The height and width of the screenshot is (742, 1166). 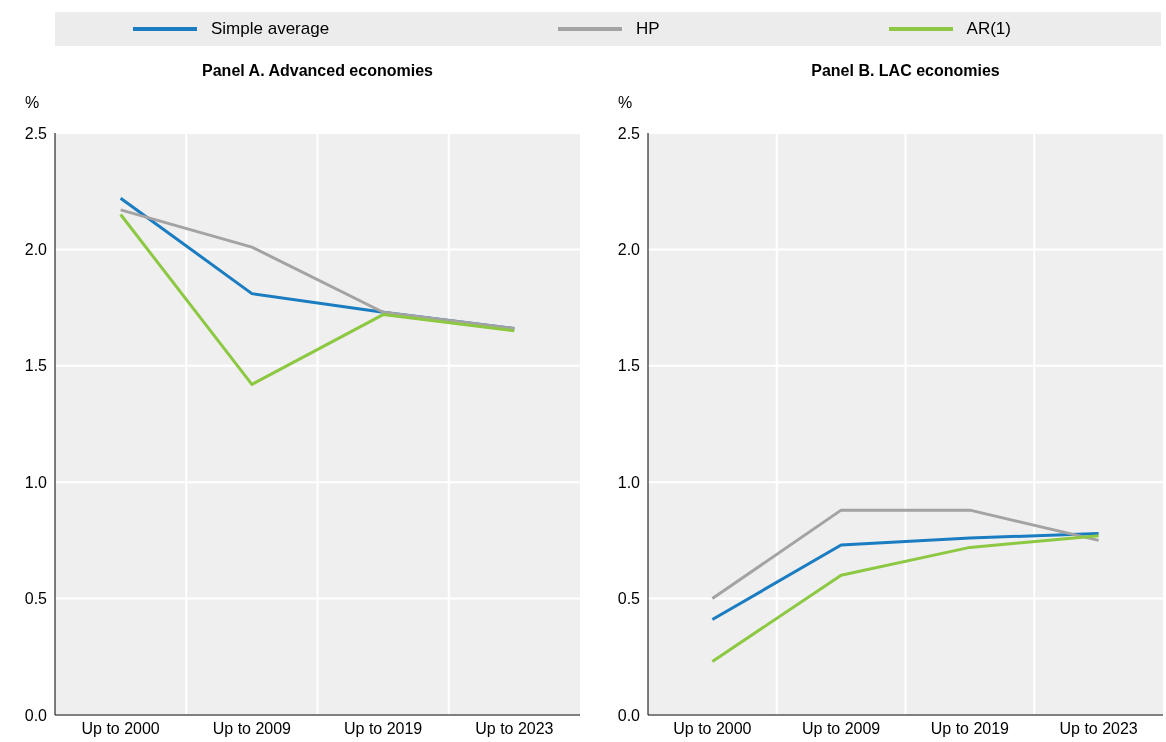 I want to click on chart-title: Panel B. LAC economies, so click(x=905, y=71).